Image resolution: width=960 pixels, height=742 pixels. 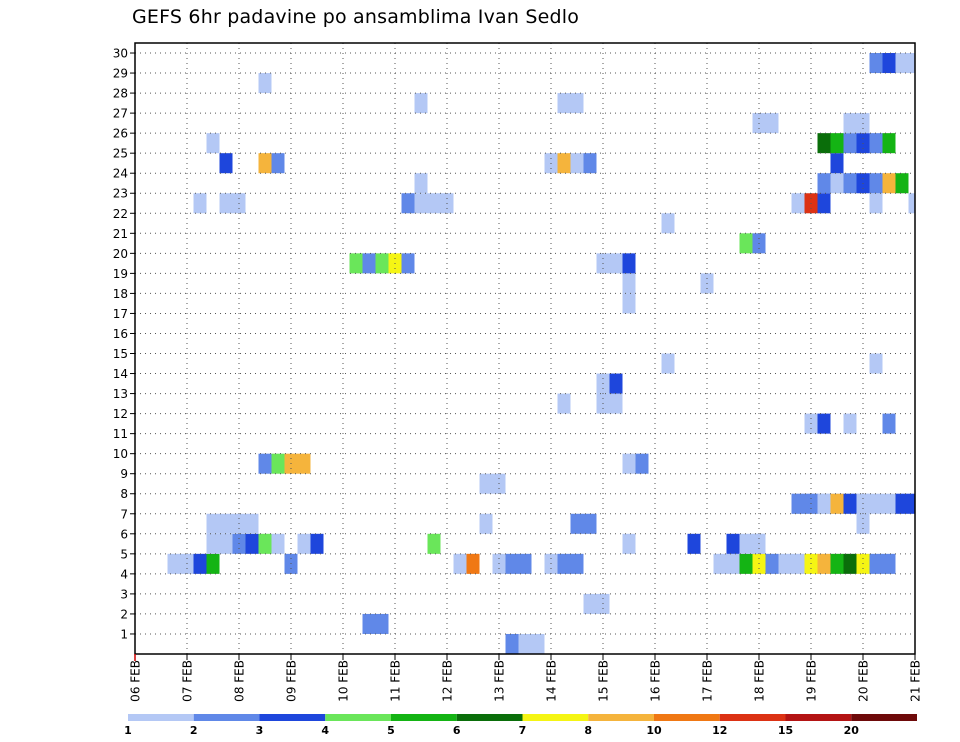 I want to click on y-tick-label: 8, so click(x=124, y=494).